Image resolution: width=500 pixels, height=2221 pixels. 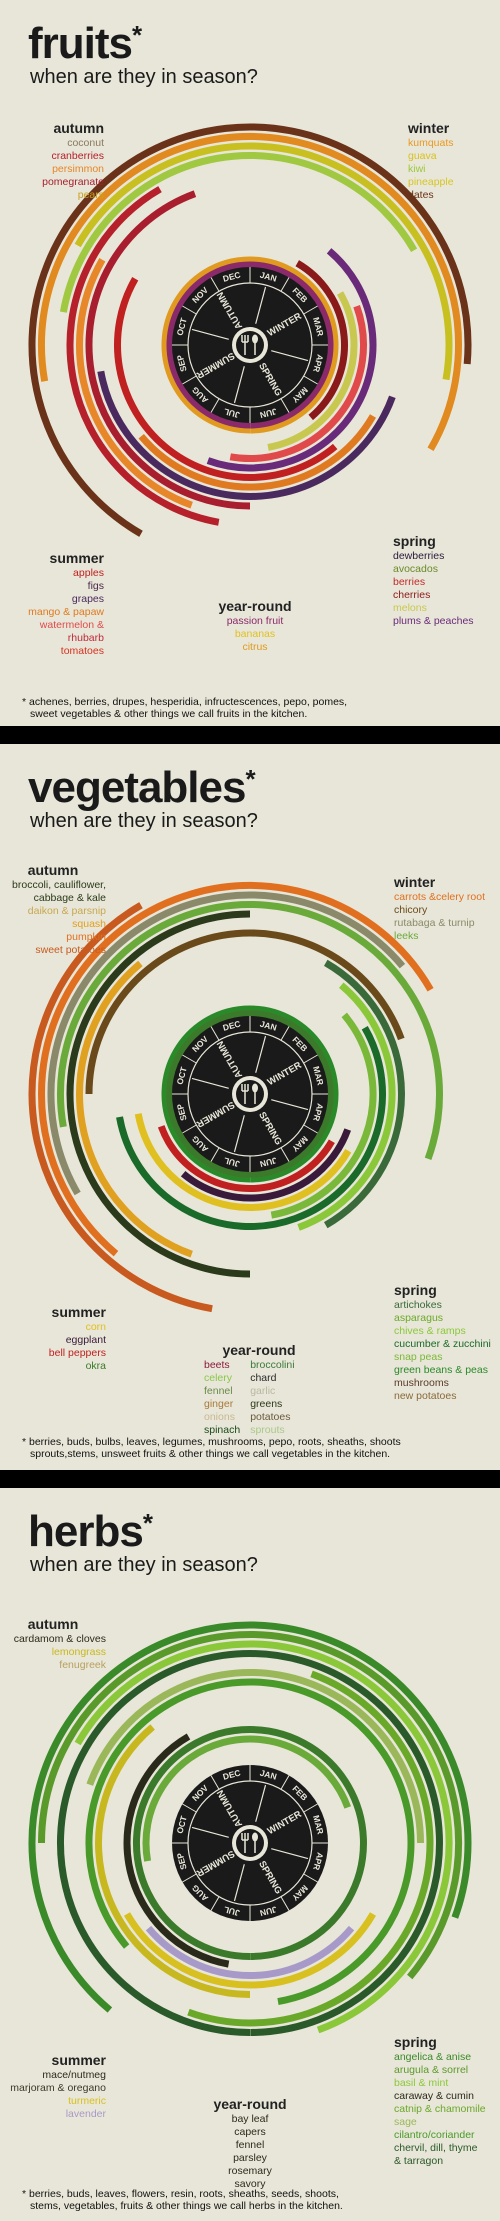 What do you see at coordinates (409, 582) in the screenshot?
I see `season-item: berries` at bounding box center [409, 582].